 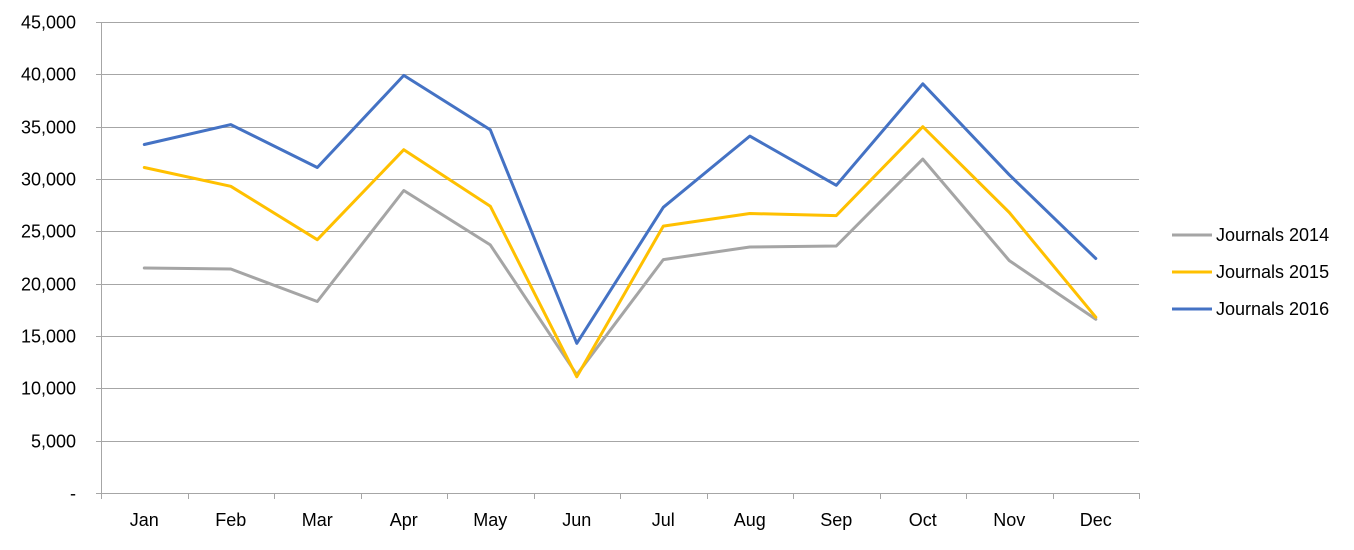 What do you see at coordinates (48, 75) in the screenshot?
I see `y-tick-label: 40,000` at bounding box center [48, 75].